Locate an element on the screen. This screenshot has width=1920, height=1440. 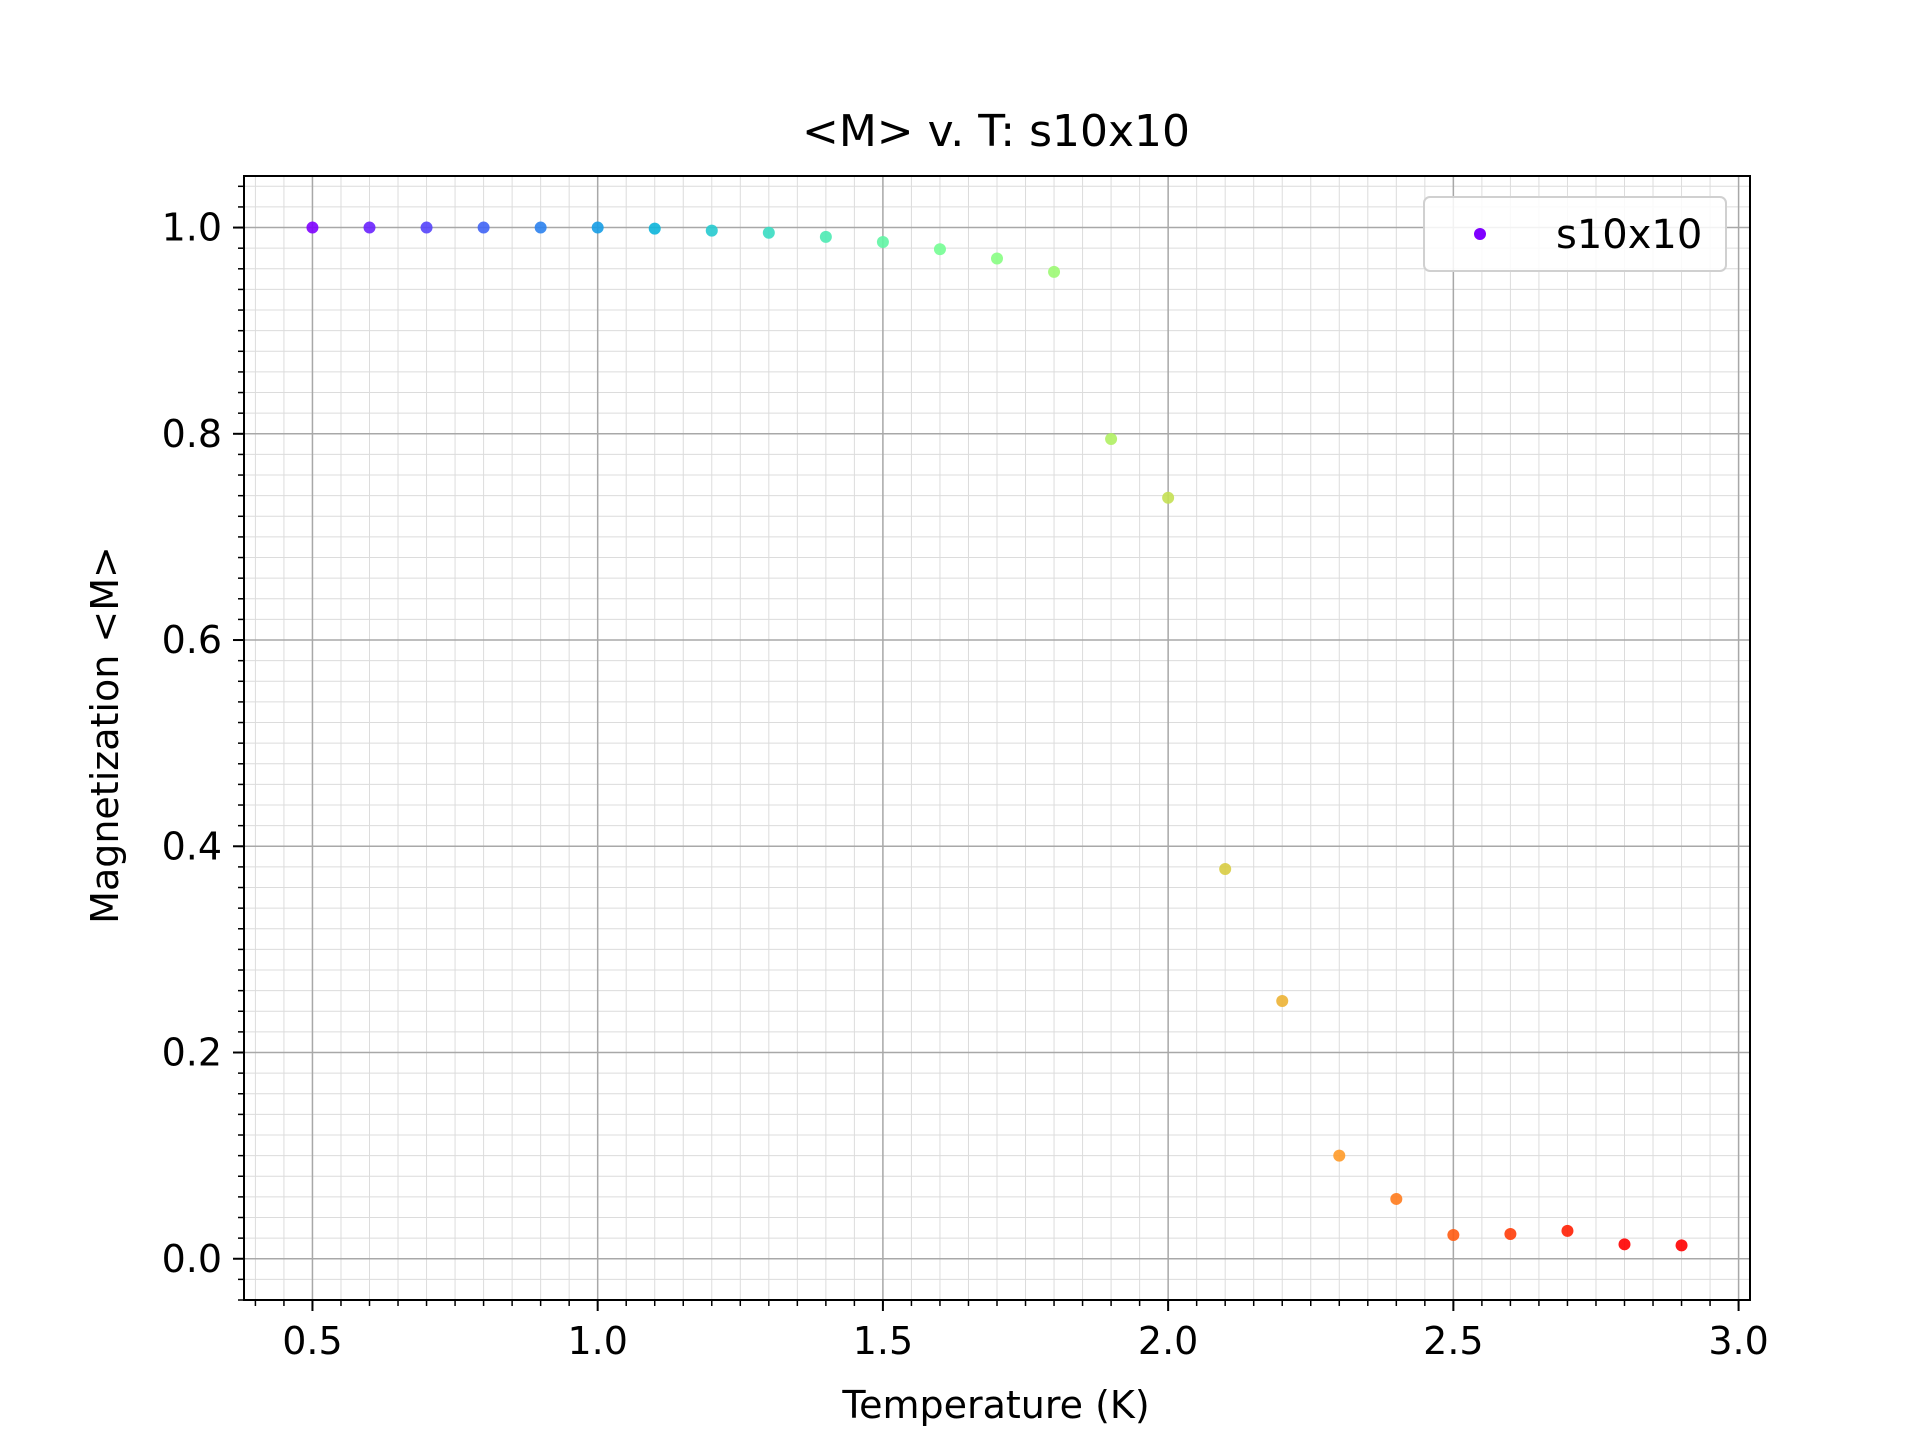
y-tick-label: 0.0 is located at coordinates (192, 1259).